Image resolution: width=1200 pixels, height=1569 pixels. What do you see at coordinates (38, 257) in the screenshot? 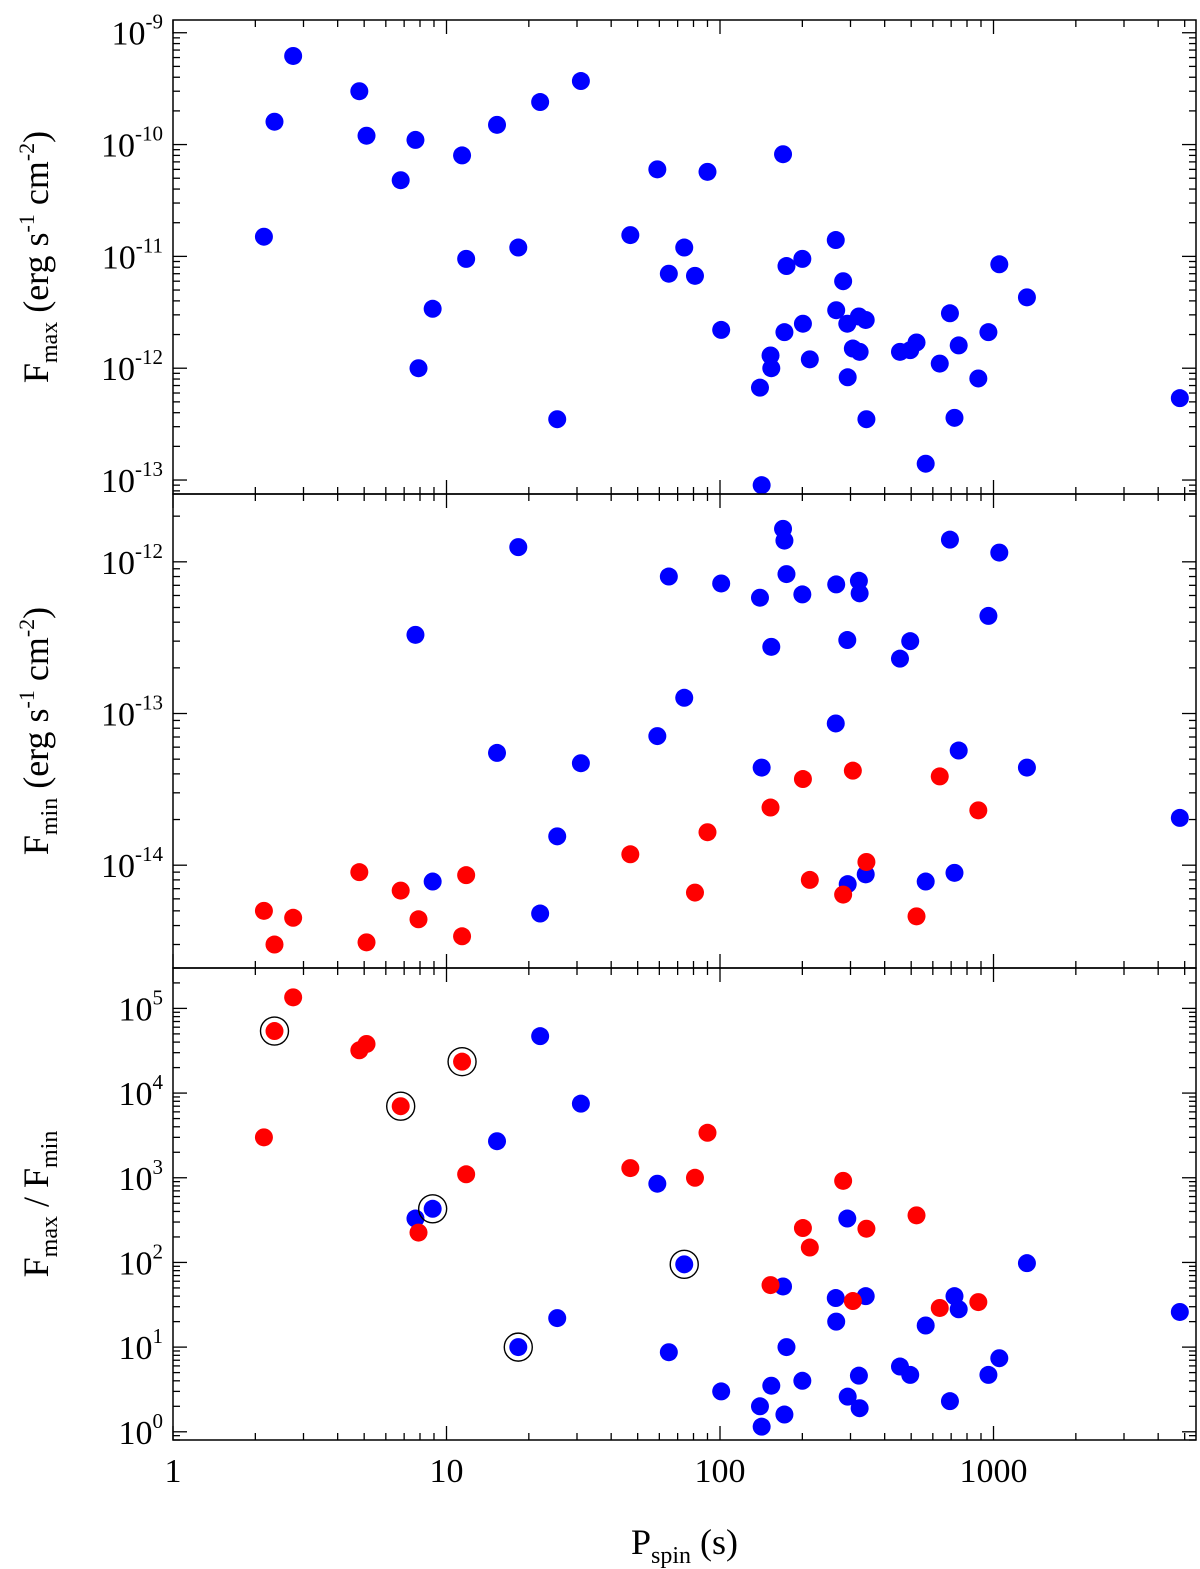
I see `y-axis-title: Fmax (erg s-1 cm-2)` at bounding box center [38, 257].